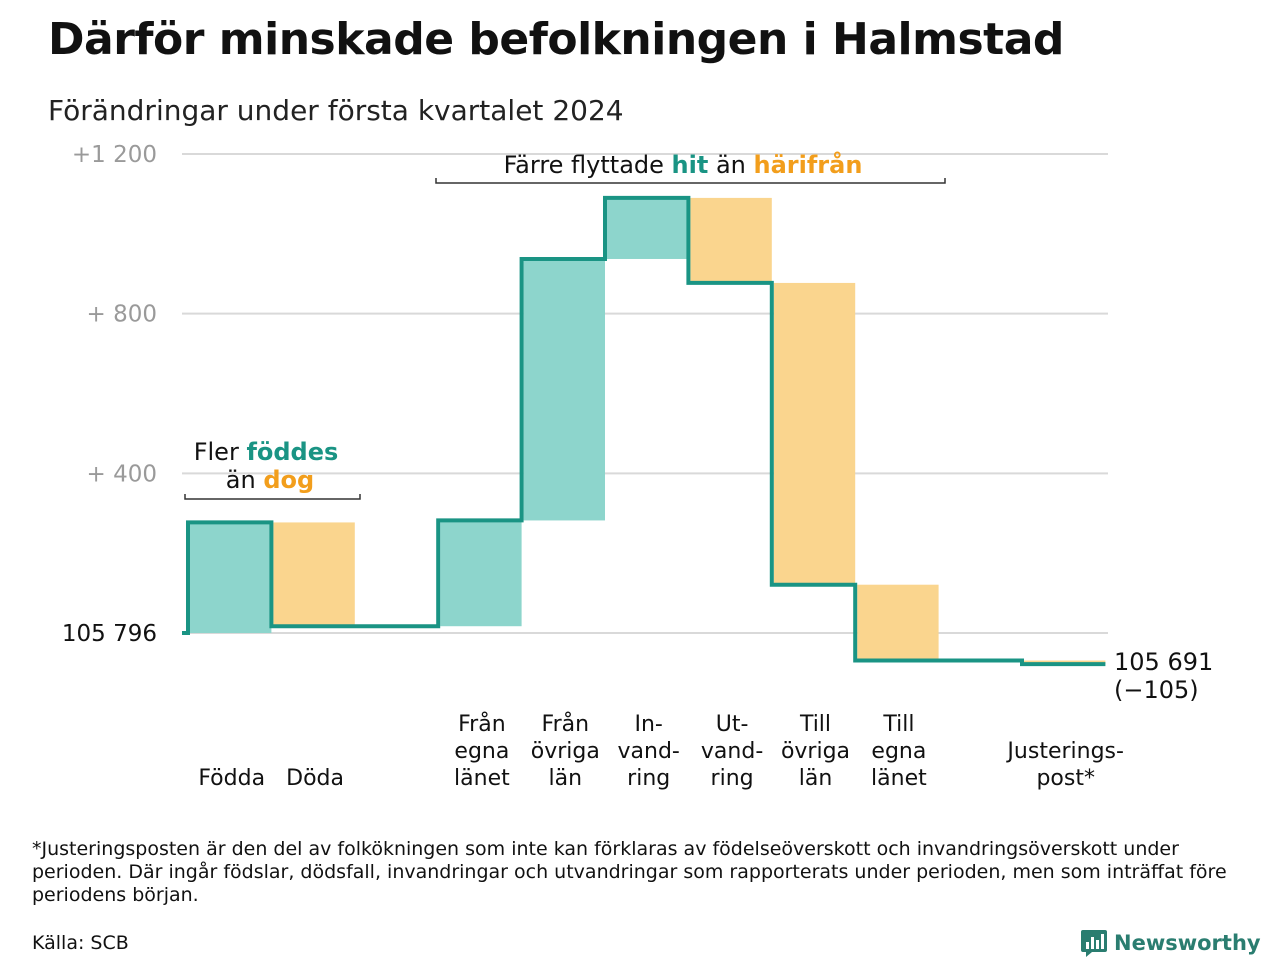 Image resolution: width=1280 pixels, height=960 pixels. Describe the element at coordinates (292, 452) in the screenshot. I see `annotation-highlight-born: föddes` at that location.